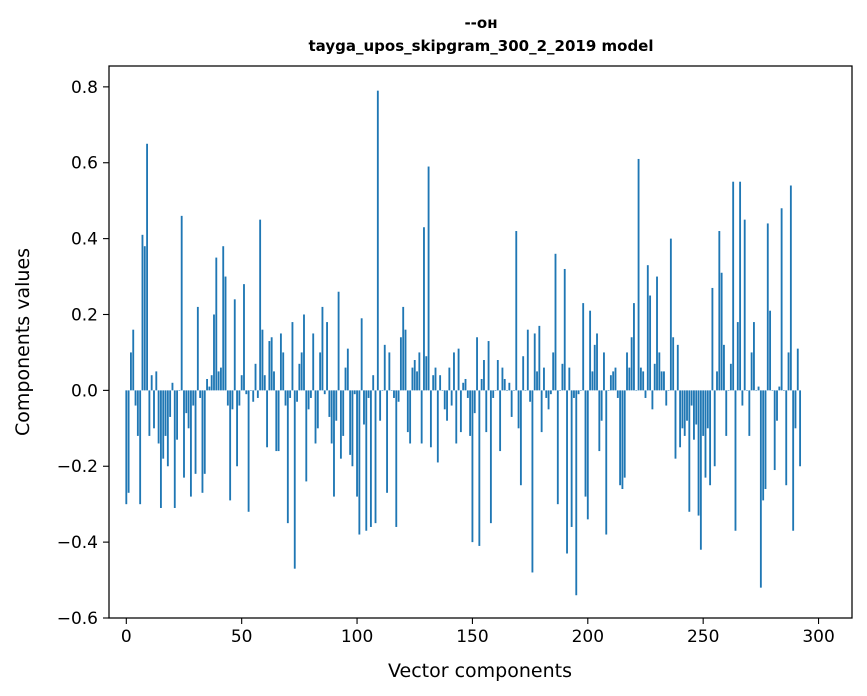 This screenshot has height=696, width=867. What do you see at coordinates (84, 164) in the screenshot?
I see `y-tick-label: 0.6` at bounding box center [84, 164].